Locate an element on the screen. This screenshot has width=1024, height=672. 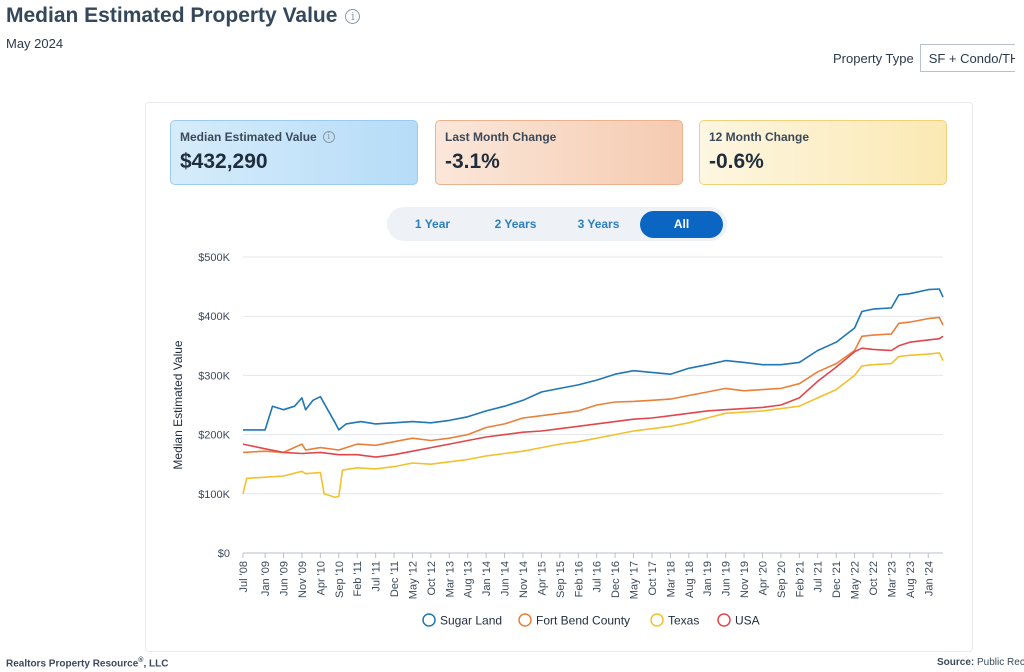
x-tick-label: Jun '19 is located at coordinates (727, 578).